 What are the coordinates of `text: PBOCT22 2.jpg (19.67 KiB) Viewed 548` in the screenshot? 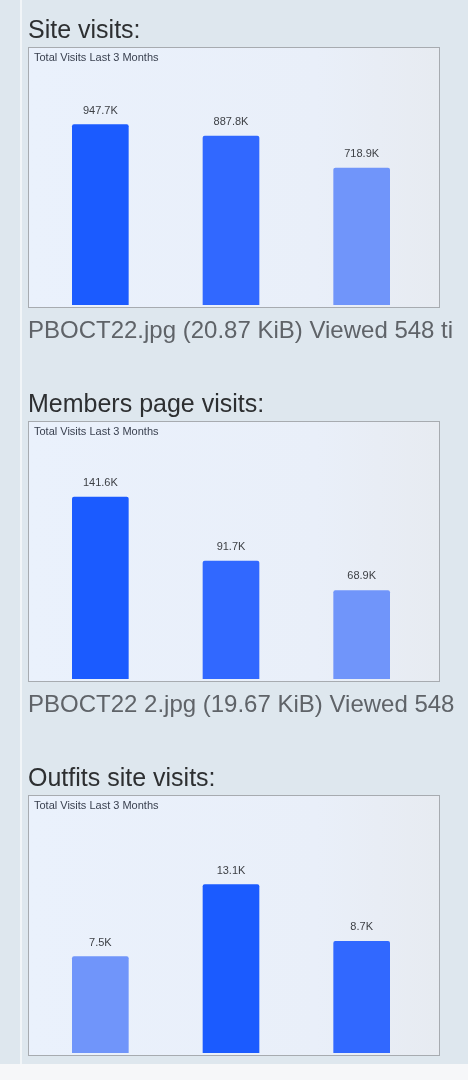 It's located at (242, 704).